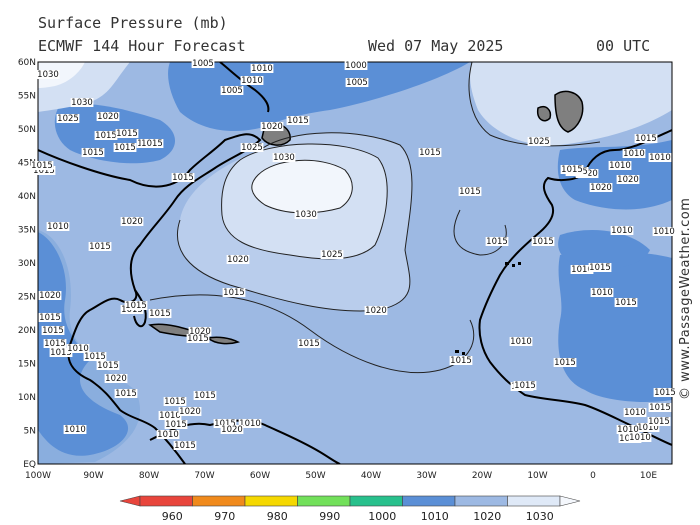 The image size is (700, 525). Describe the element at coordinates (277, 516) in the screenshot. I see `colorbar-label: 980` at that location.